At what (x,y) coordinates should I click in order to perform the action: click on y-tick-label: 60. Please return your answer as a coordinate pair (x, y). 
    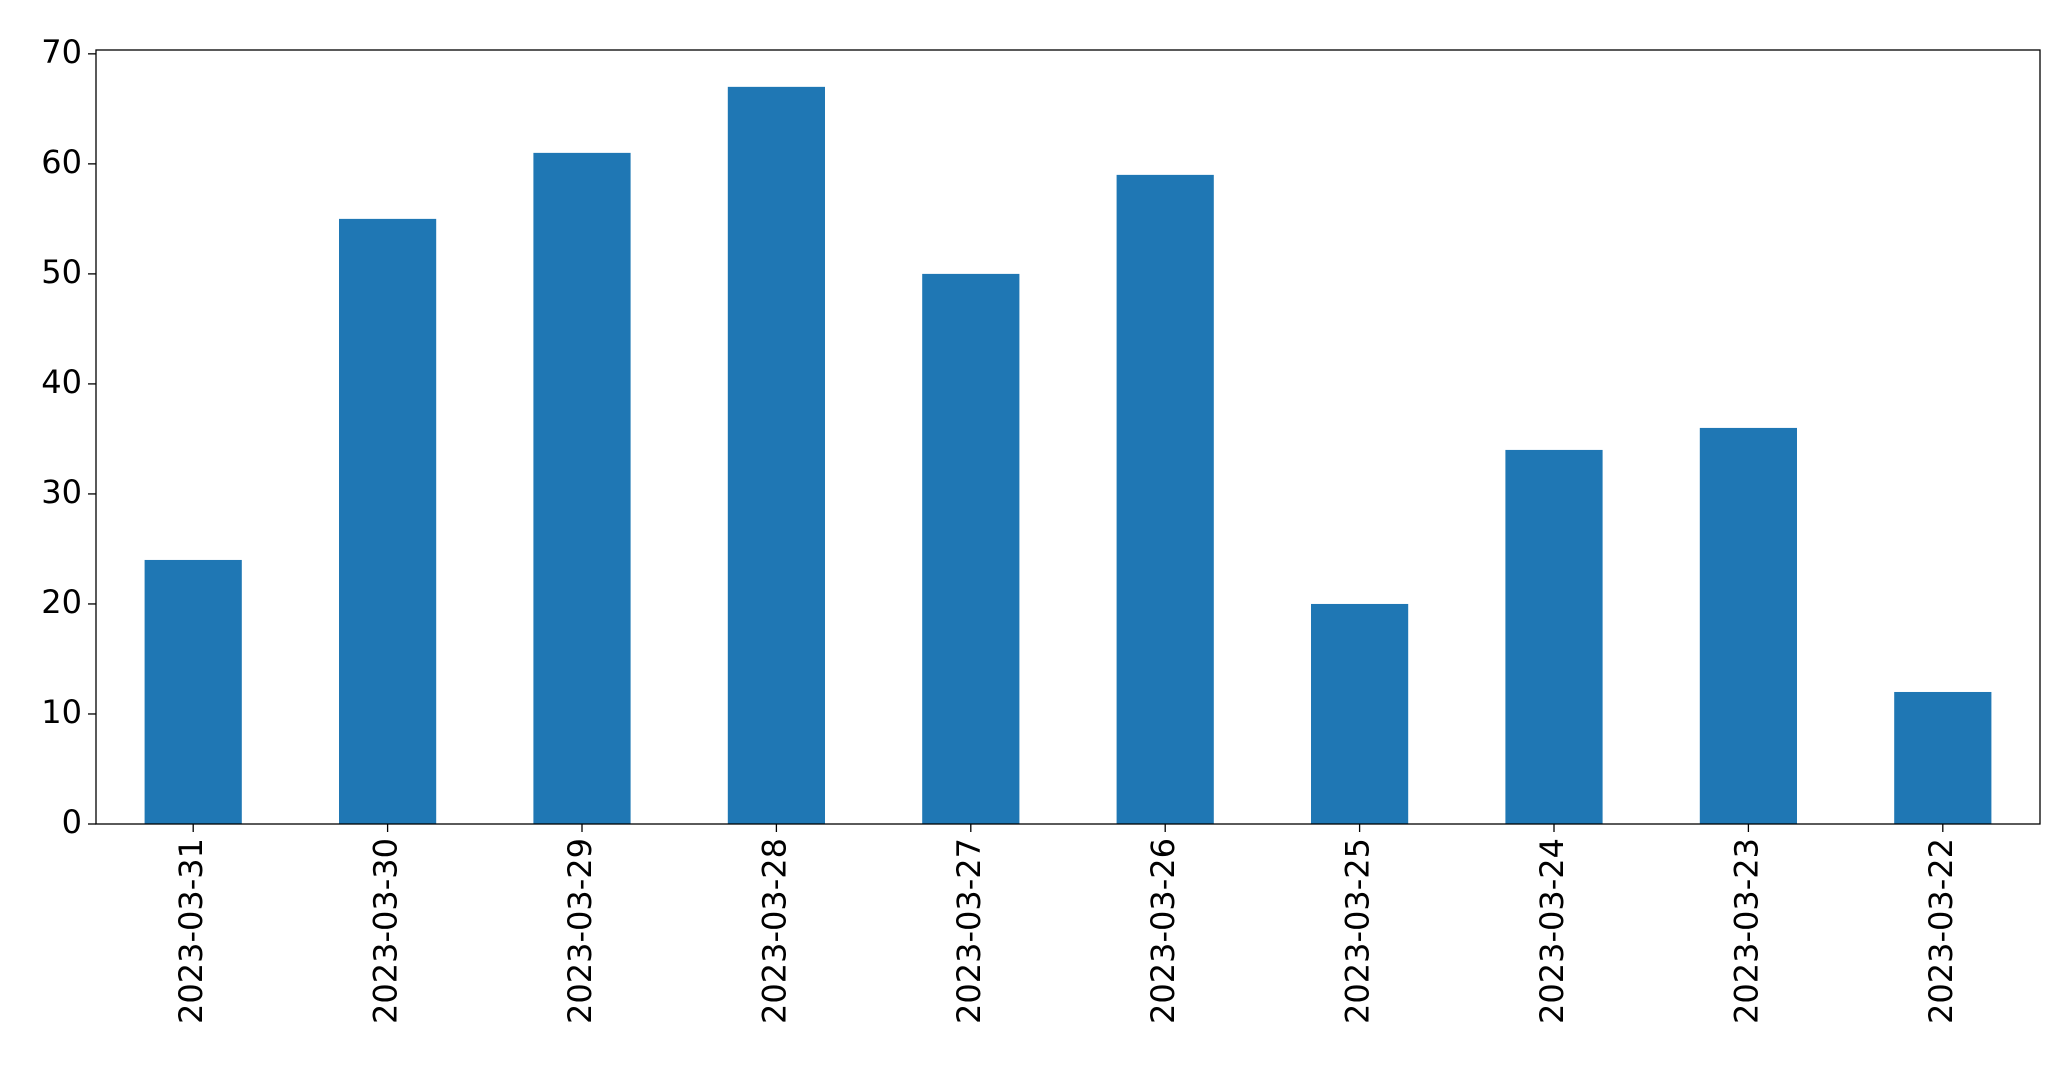
    Looking at the image, I should click on (61, 162).